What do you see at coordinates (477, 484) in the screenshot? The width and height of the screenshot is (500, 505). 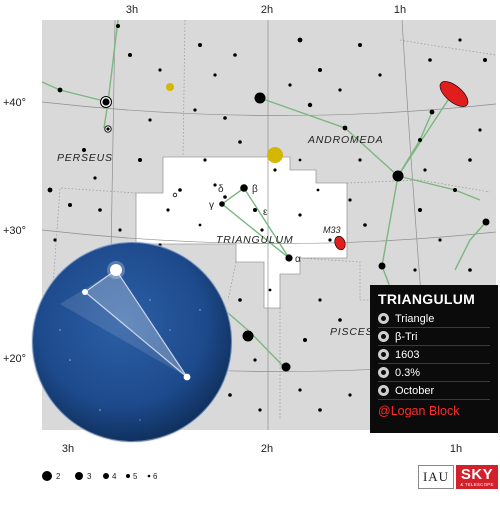 I see `sky-logo-subtitle: & TELESCOPE` at bounding box center [477, 484].